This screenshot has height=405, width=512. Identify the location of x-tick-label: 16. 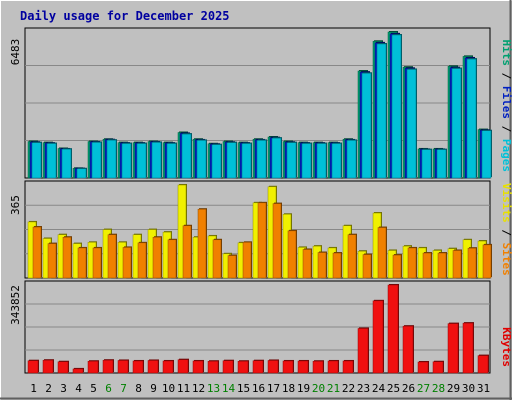
(258, 388).